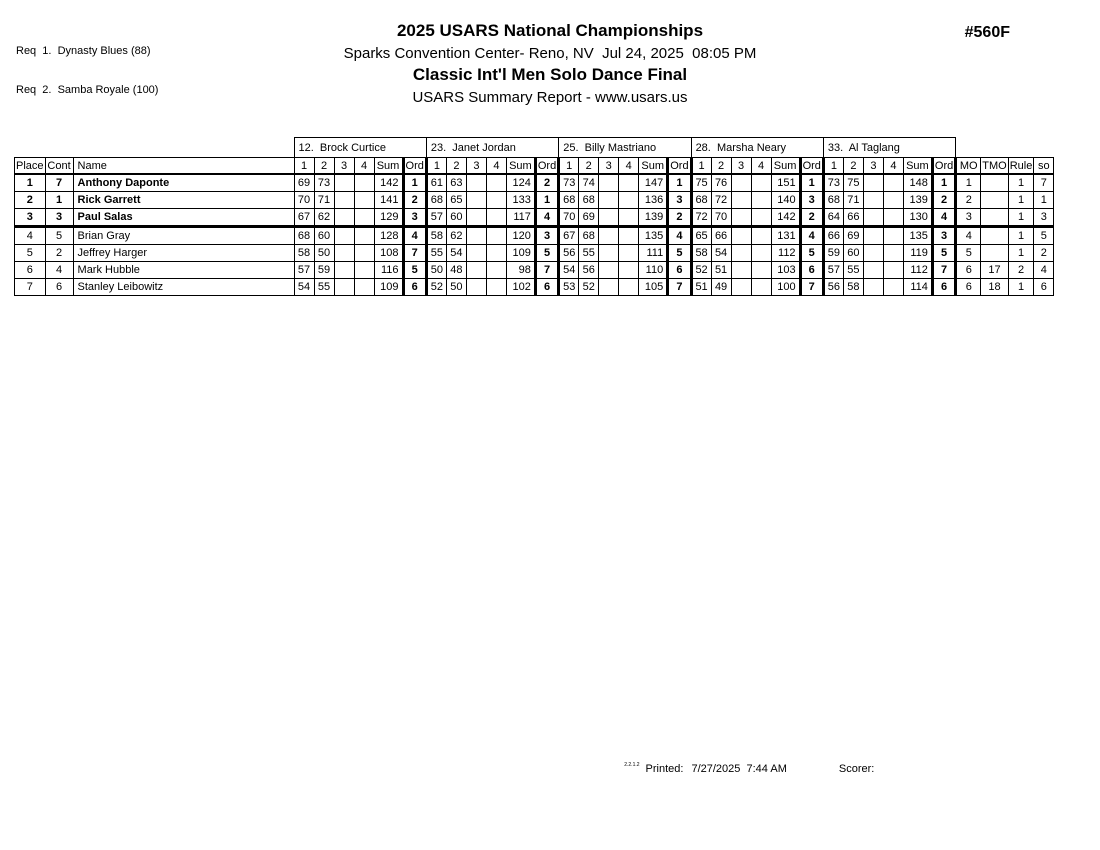  What do you see at coordinates (917, 287) in the screenshot?
I see `cell-sum: 114` at bounding box center [917, 287].